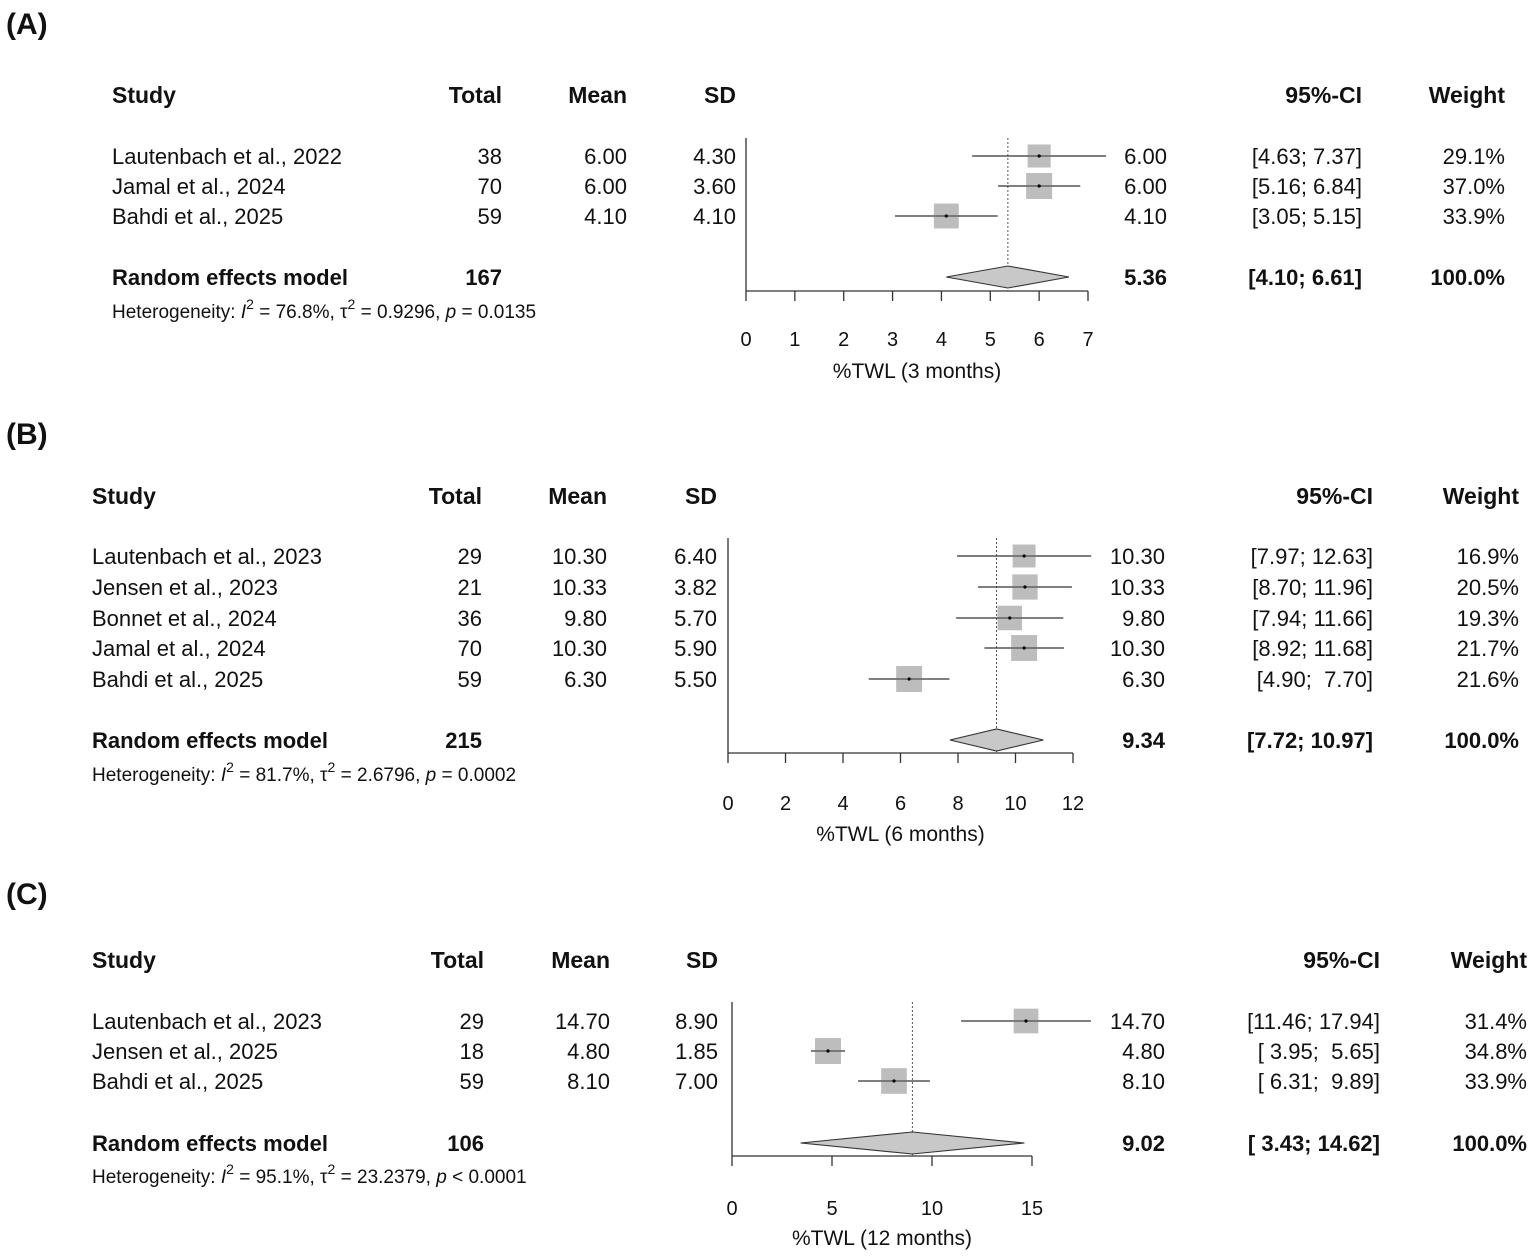 The height and width of the screenshot is (1256, 1535). Describe the element at coordinates (695, 648) in the screenshot. I see `study-sd: 5.90` at that location.